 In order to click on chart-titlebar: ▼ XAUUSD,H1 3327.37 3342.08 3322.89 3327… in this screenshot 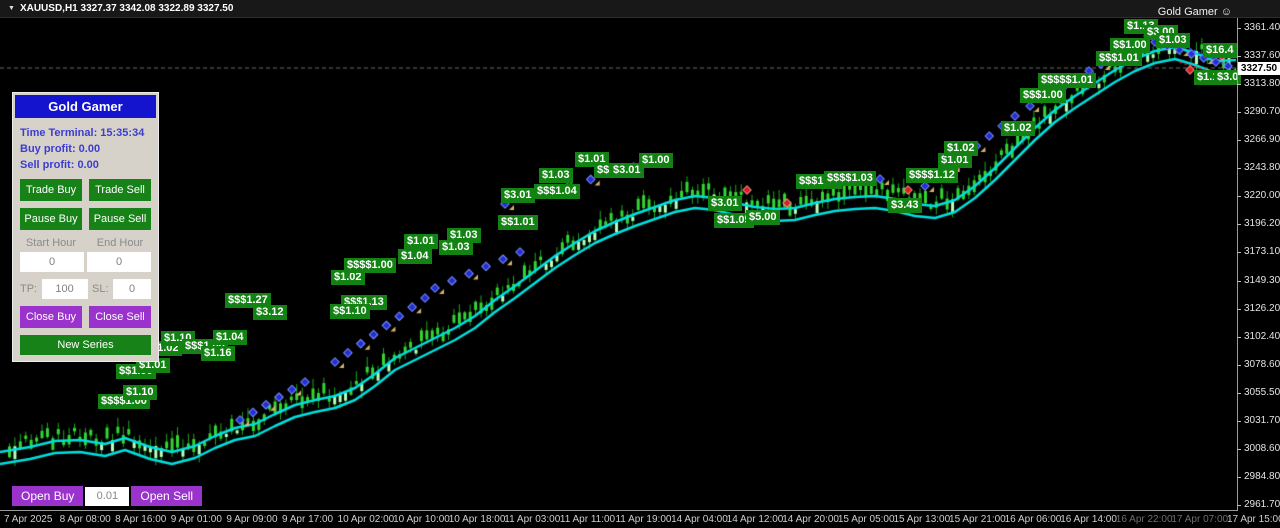, I will do `click(640, 9)`.